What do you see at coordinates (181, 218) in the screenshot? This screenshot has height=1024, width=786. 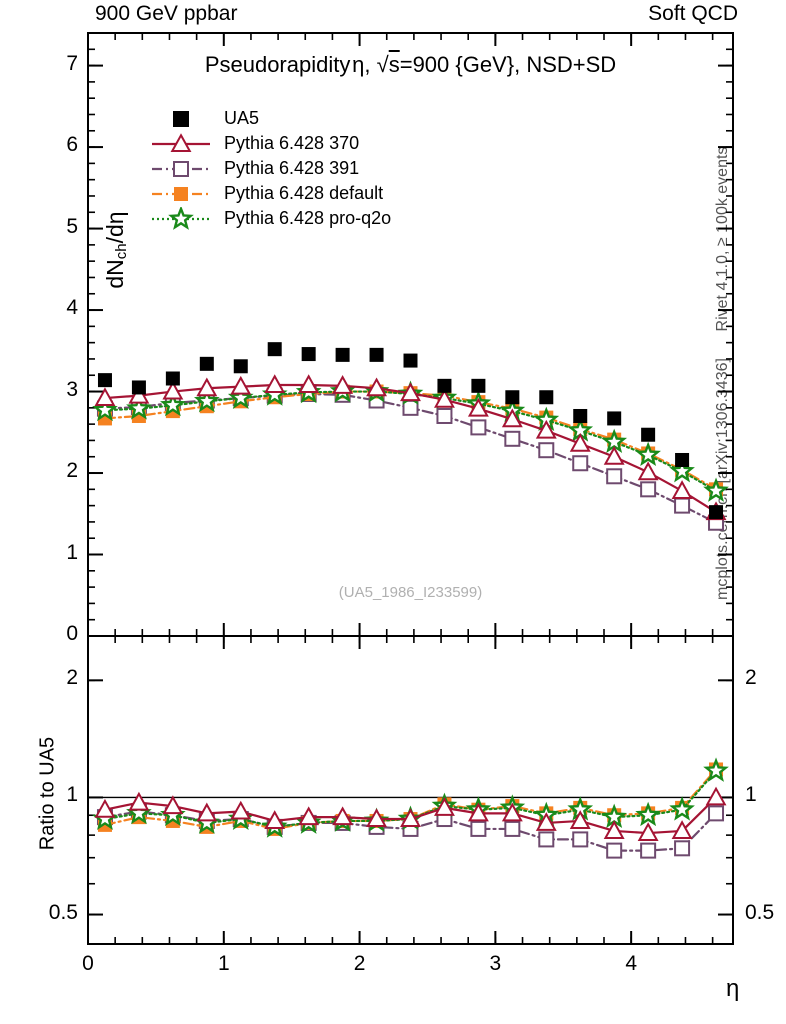 I see `legend-key-open-star-icon` at bounding box center [181, 218].